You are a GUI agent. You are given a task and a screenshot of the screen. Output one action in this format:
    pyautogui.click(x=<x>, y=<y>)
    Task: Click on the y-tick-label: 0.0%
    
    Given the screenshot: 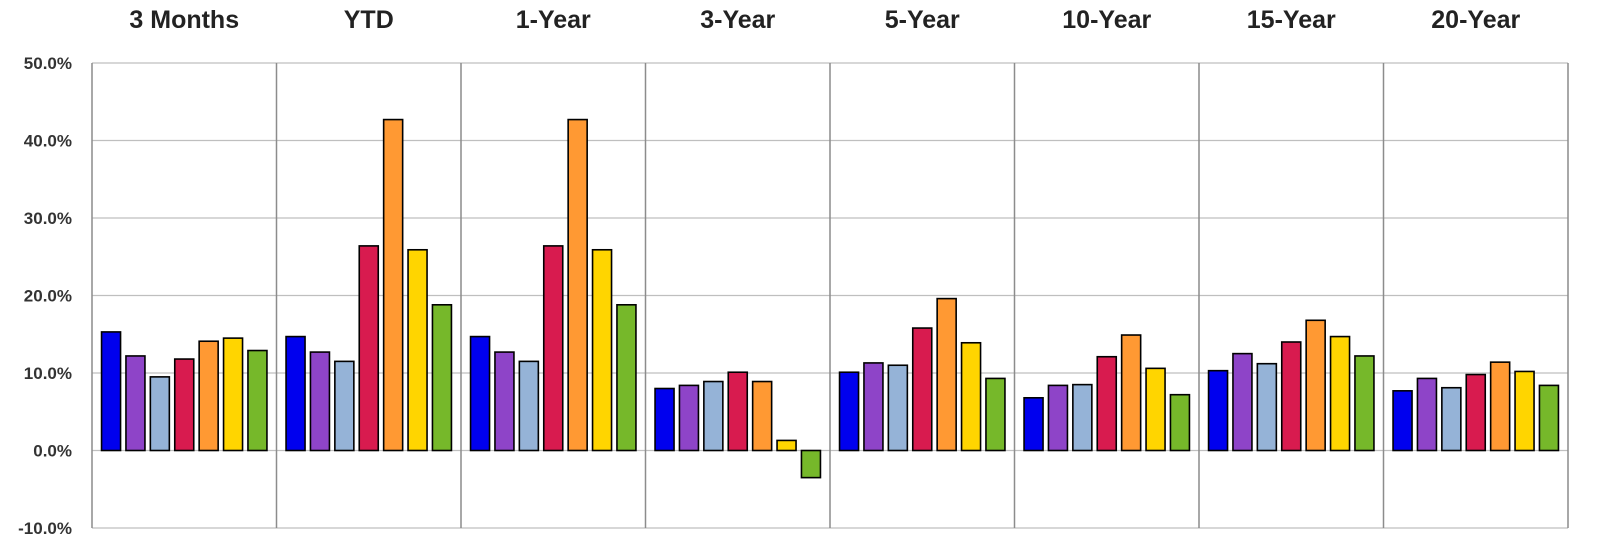 What is the action you would take?
    pyautogui.click(x=52, y=451)
    